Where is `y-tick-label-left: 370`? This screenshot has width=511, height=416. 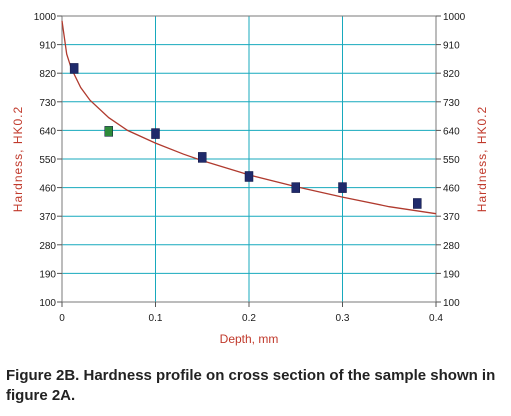
y-tick-label-left: 370 is located at coordinates (47, 217).